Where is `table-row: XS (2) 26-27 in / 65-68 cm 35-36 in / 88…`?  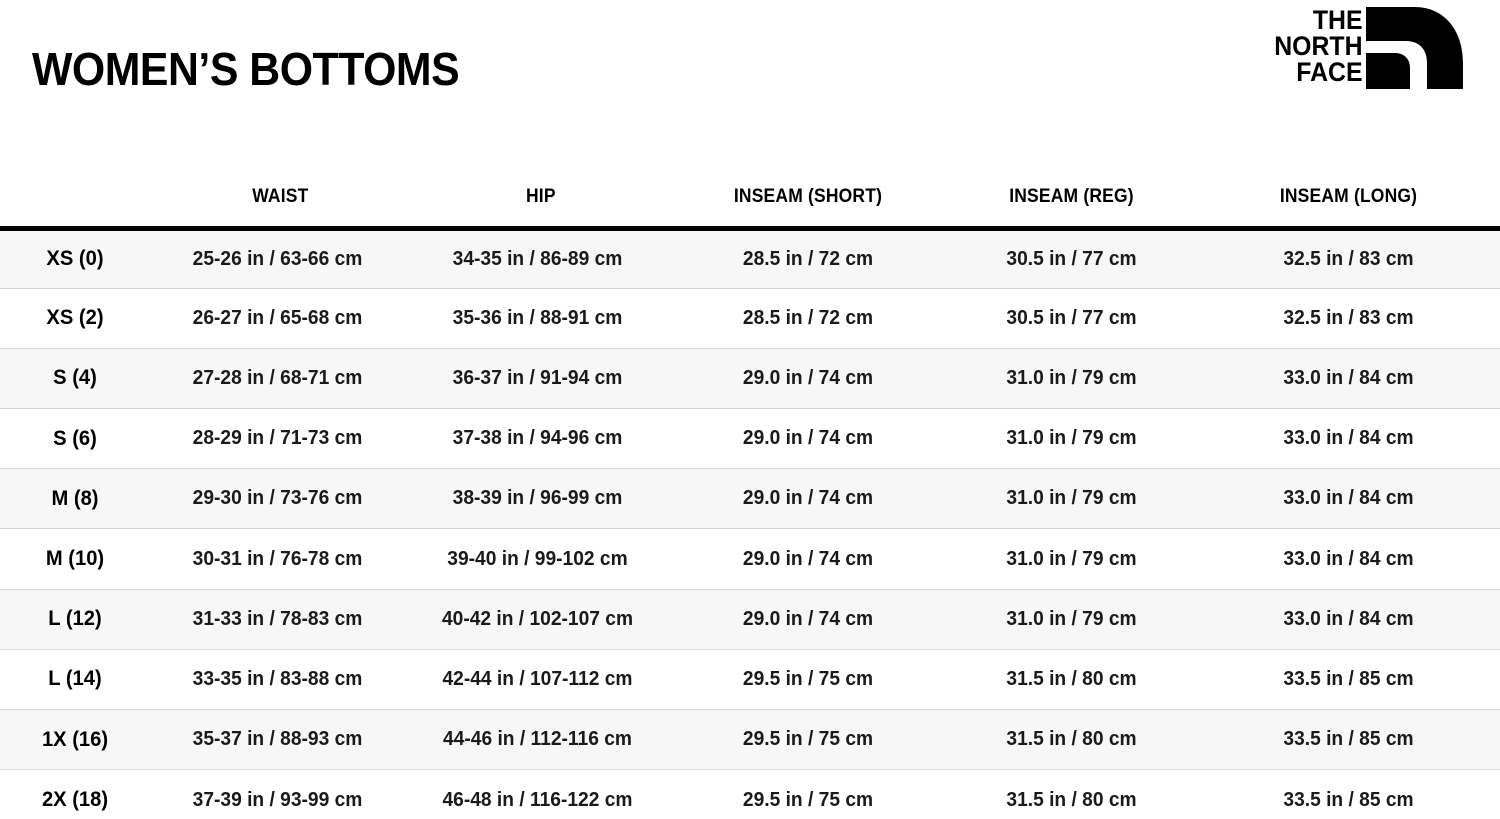 table-row: XS (2) 26-27 in / 65-68 cm 35-36 in / 88… is located at coordinates (750, 318).